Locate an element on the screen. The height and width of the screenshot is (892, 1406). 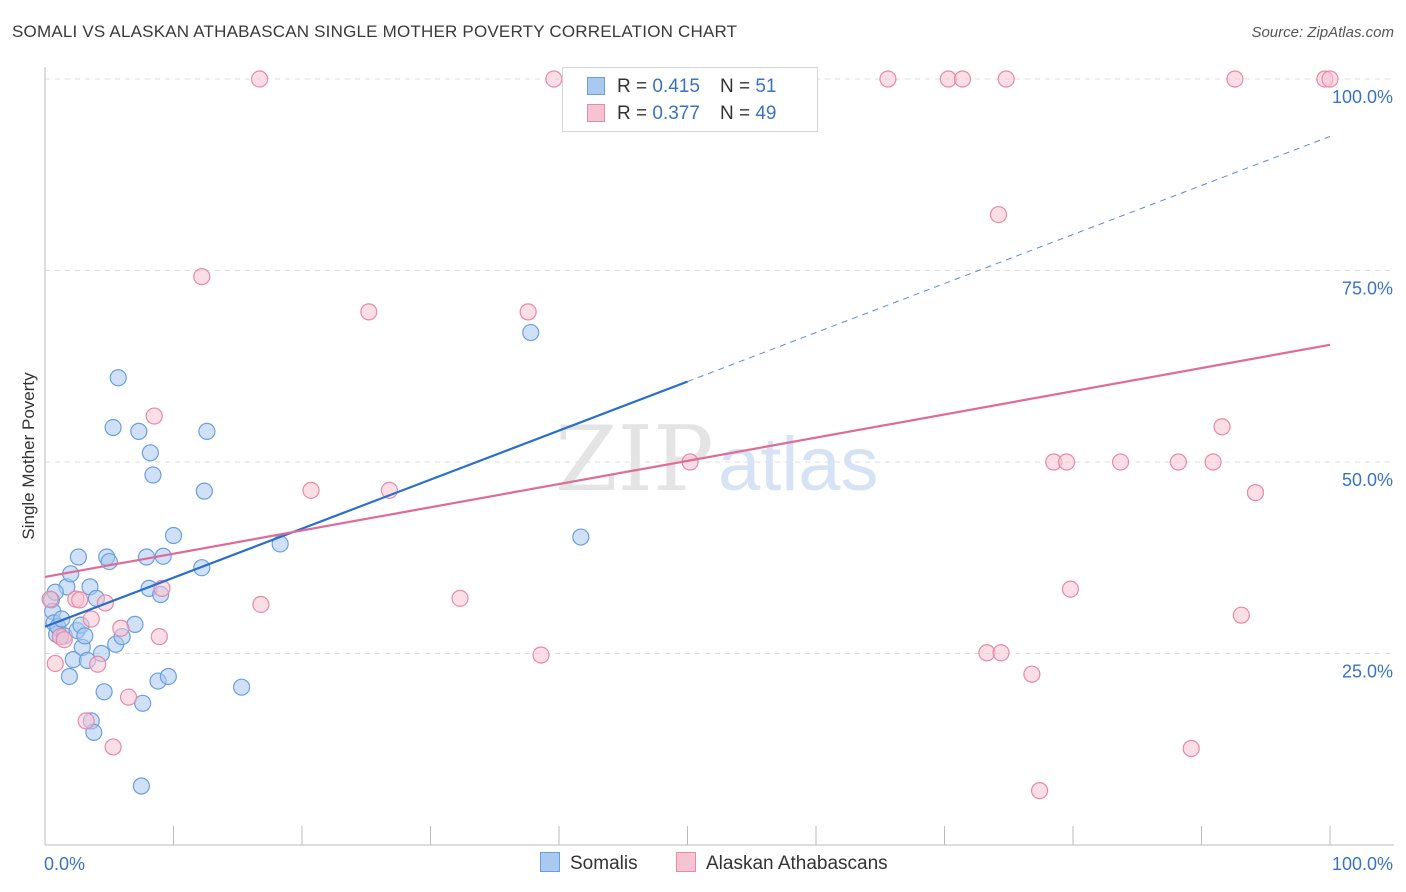
y-tick-label: 25.0% is located at coordinates (1367, 672).